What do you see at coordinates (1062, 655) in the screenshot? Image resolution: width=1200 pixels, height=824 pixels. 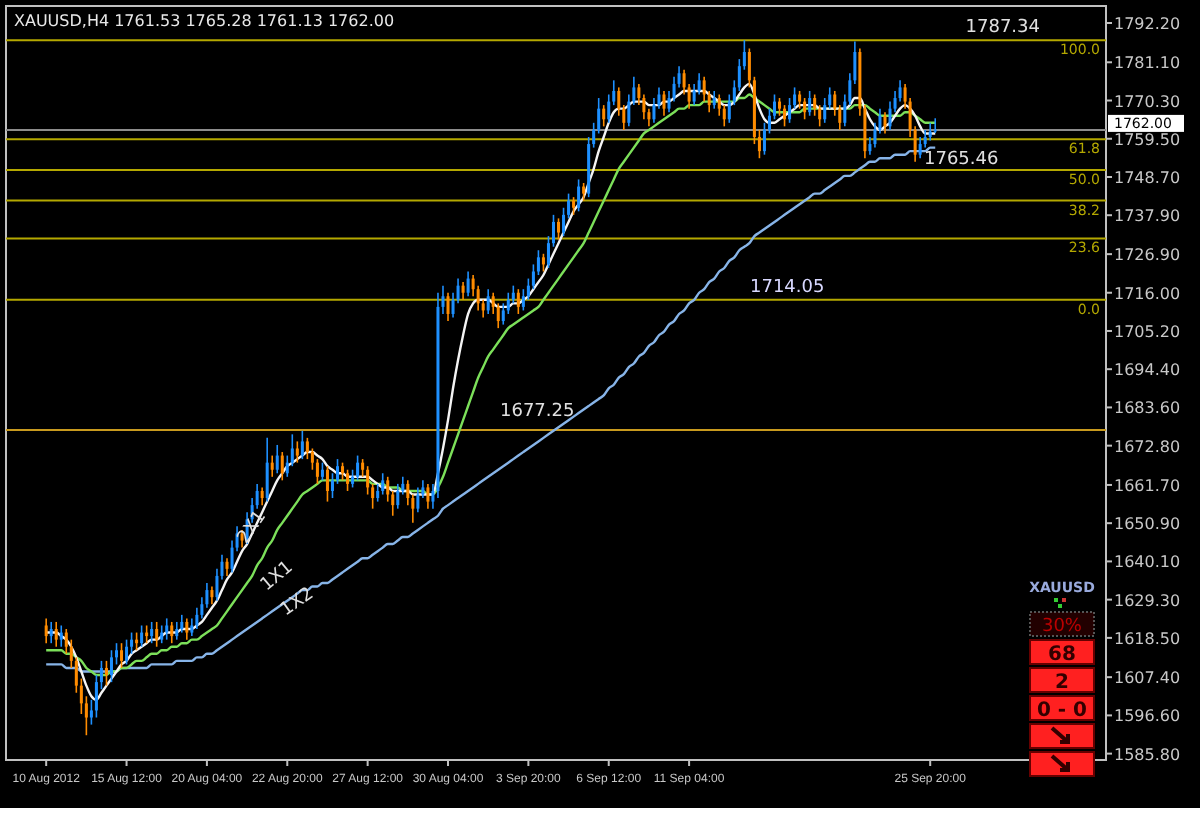 I see `text: 68` at bounding box center [1062, 655].